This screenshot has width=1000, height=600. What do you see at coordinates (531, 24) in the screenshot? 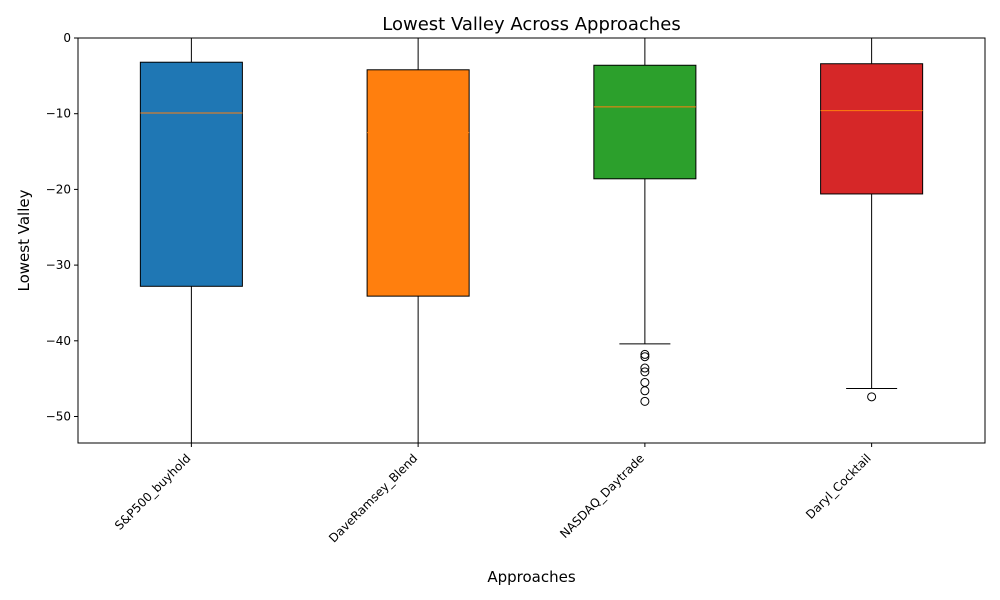
I see `chart-title: Lowest Valley Across Approaches` at bounding box center [531, 24].